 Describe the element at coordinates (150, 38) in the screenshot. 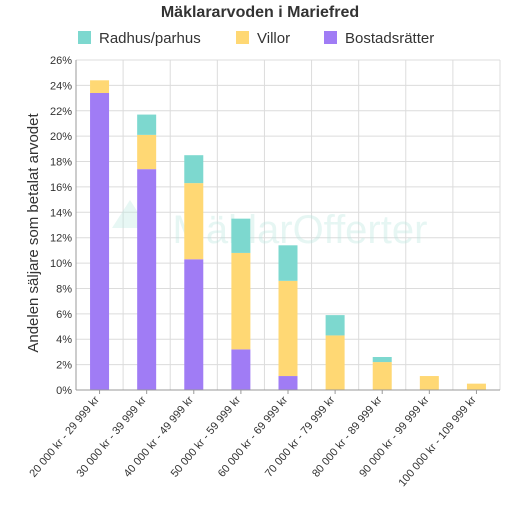

I see `legend-label: Radhus/parhus` at that location.